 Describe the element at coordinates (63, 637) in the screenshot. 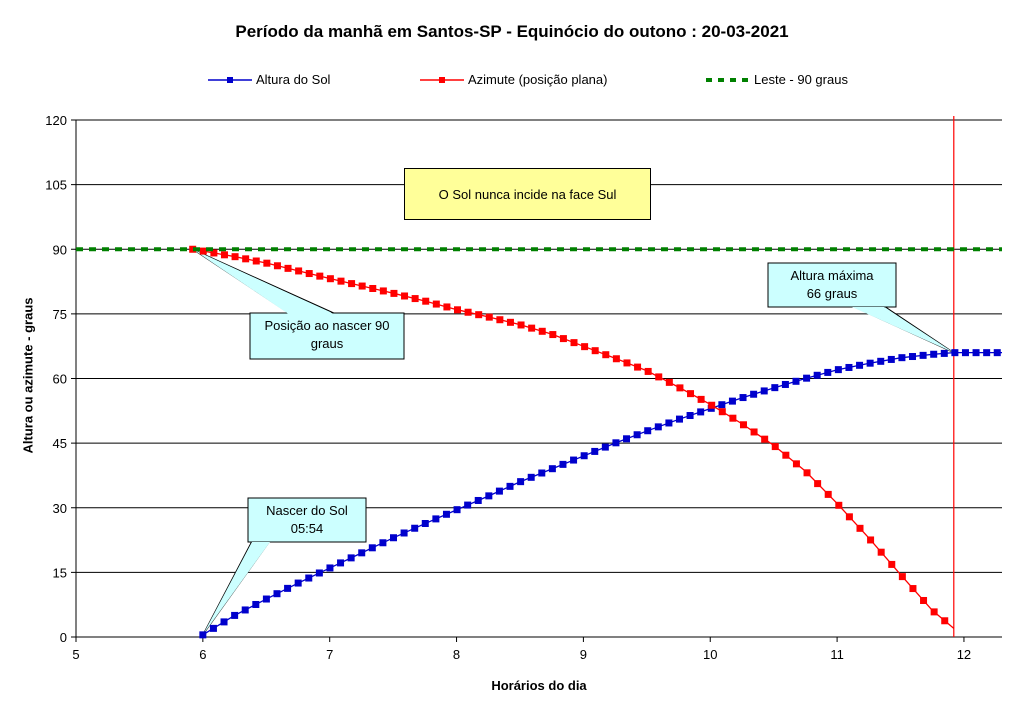

I see `y-tick-label: 0` at that location.